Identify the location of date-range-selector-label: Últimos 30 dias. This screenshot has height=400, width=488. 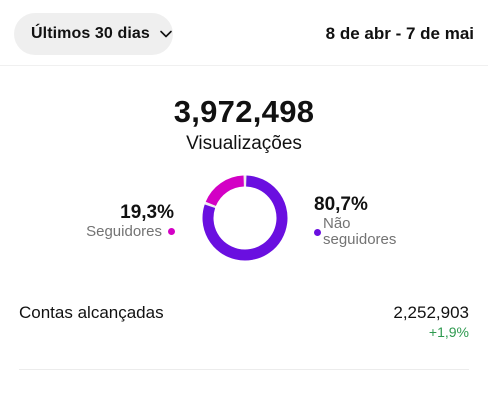
(90, 33).